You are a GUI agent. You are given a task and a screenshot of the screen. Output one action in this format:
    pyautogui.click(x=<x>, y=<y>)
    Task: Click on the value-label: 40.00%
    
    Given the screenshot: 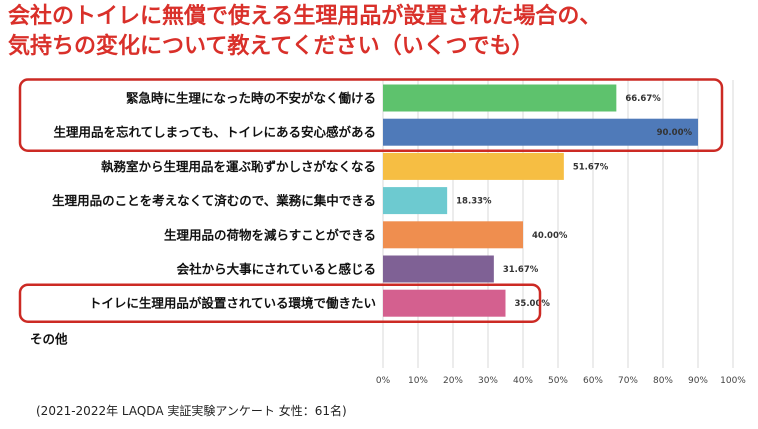 What is the action you would take?
    pyautogui.click(x=550, y=236)
    